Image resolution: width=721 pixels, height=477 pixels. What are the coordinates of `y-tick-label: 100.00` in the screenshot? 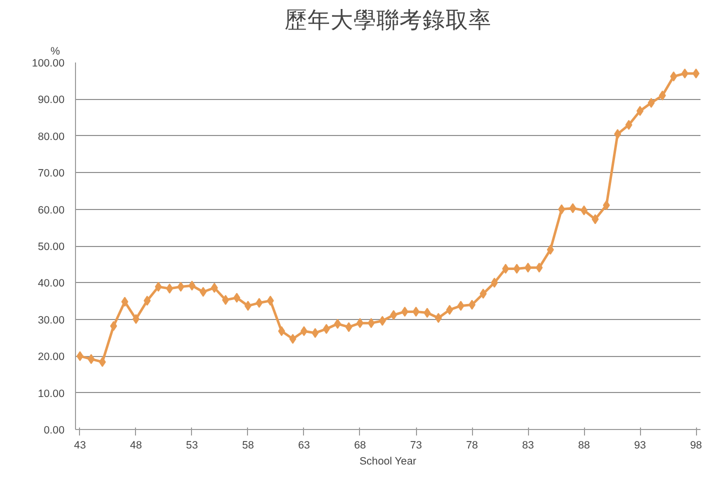 It's located at (48, 64).